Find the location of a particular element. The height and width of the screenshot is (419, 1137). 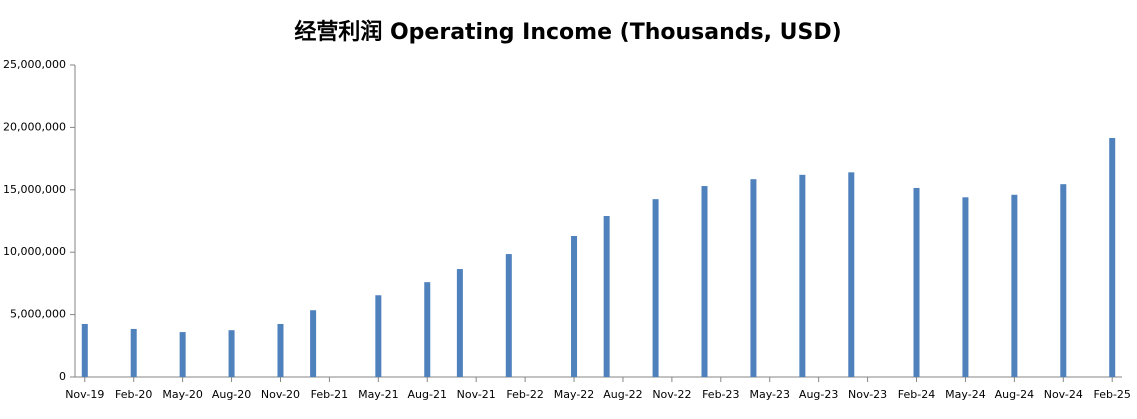

x-tick-label: Feb-23 is located at coordinates (720, 394).